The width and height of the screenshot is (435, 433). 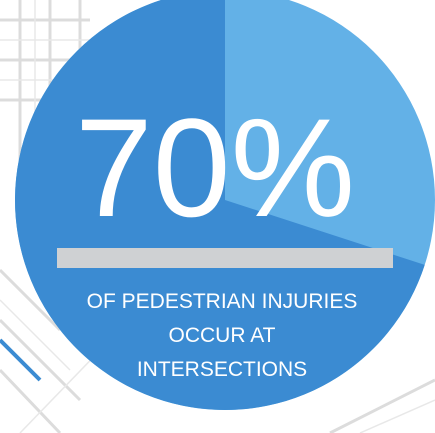 I want to click on divider-bar, so click(x=225, y=258).